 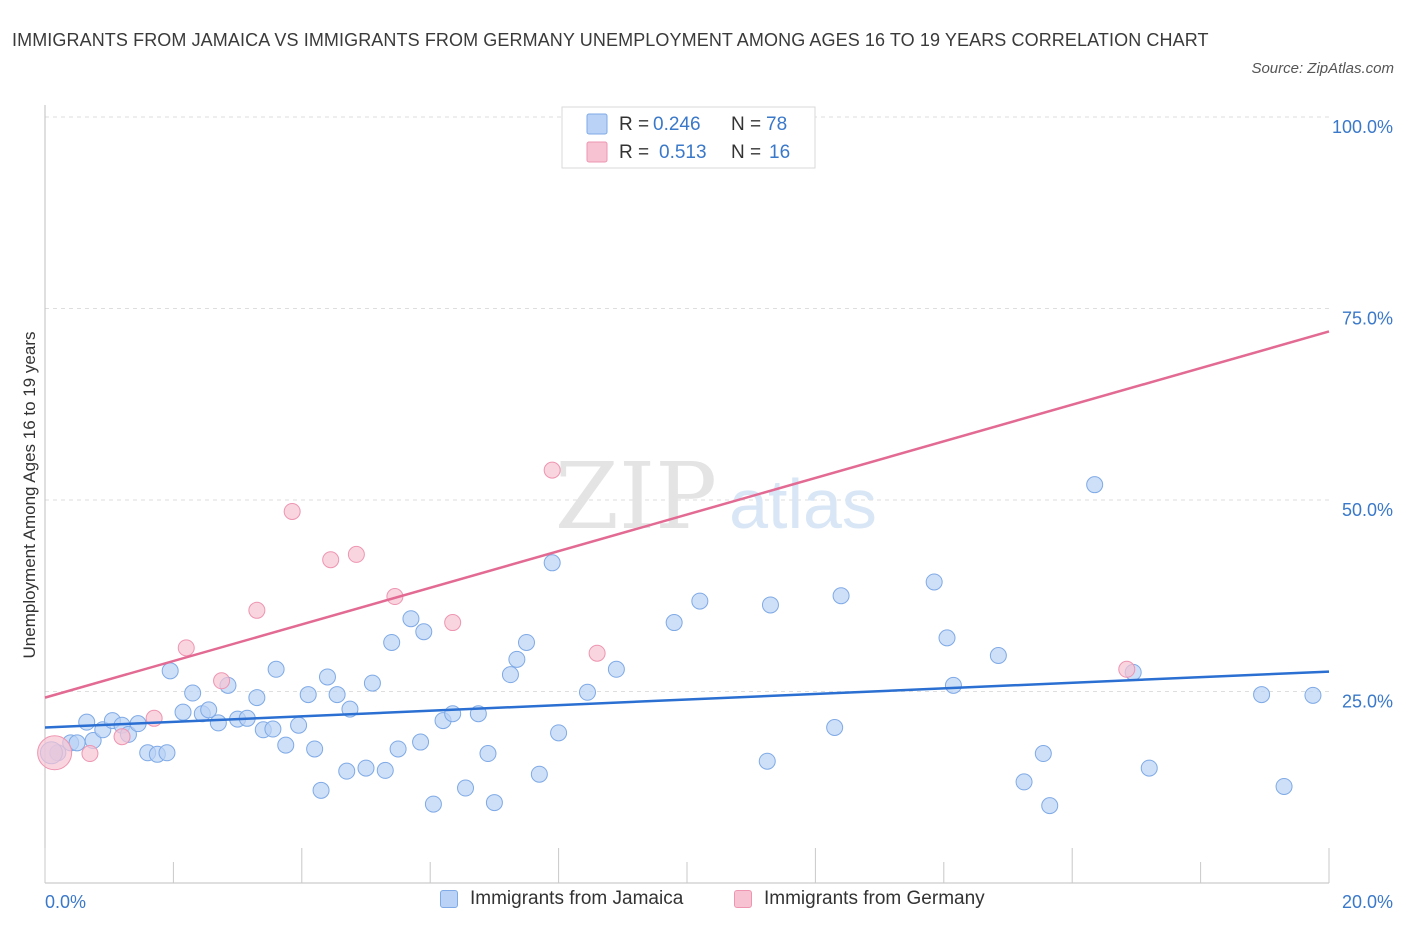 What do you see at coordinates (803, 504) in the screenshot?
I see `watermark-atlas: atlas` at bounding box center [803, 504].